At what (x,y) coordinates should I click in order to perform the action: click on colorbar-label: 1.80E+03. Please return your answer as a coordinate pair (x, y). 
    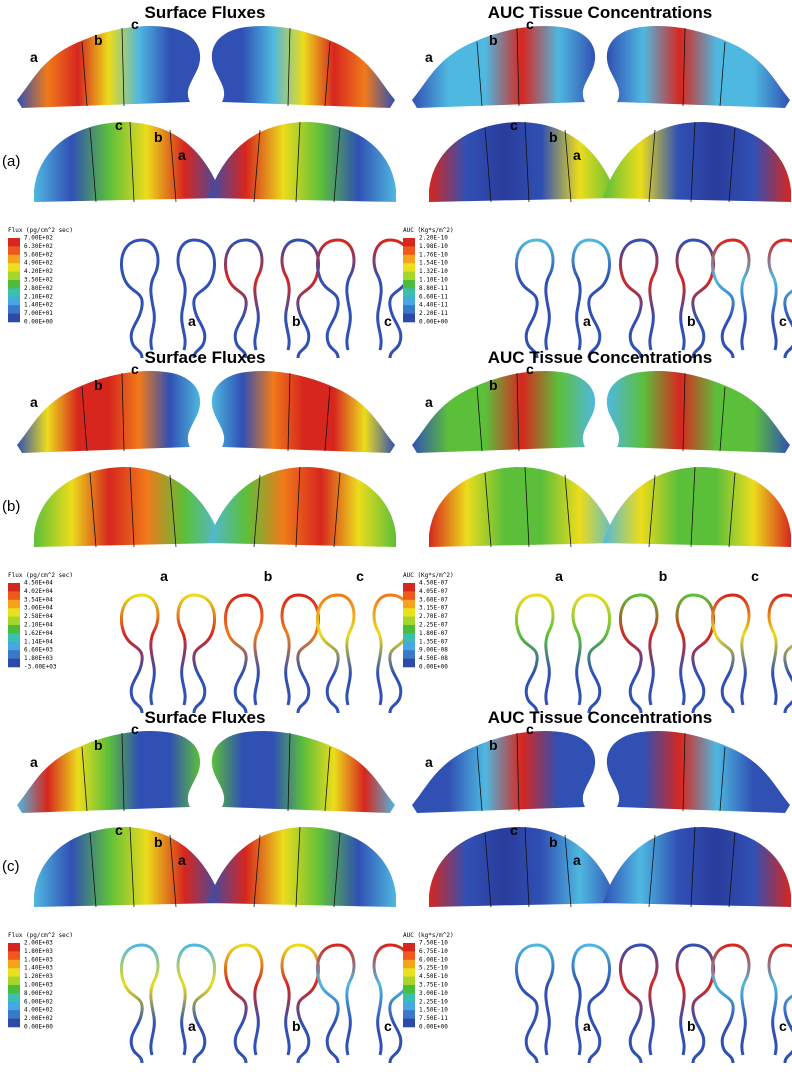
    Looking at the image, I should click on (38, 951).